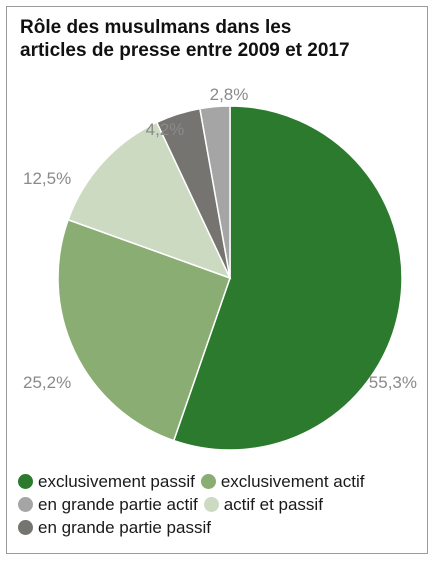  Describe the element at coordinates (229, 94) in the screenshot. I see `data-label-en-grande-partie-actif: 2,8%` at that location.